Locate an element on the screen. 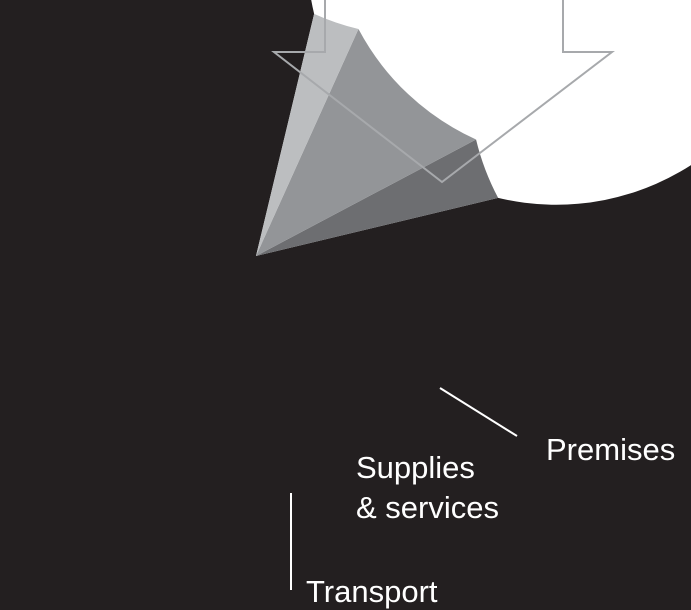 The height and width of the screenshot is (610, 691). premises-leader-line is located at coordinates (478, 412).